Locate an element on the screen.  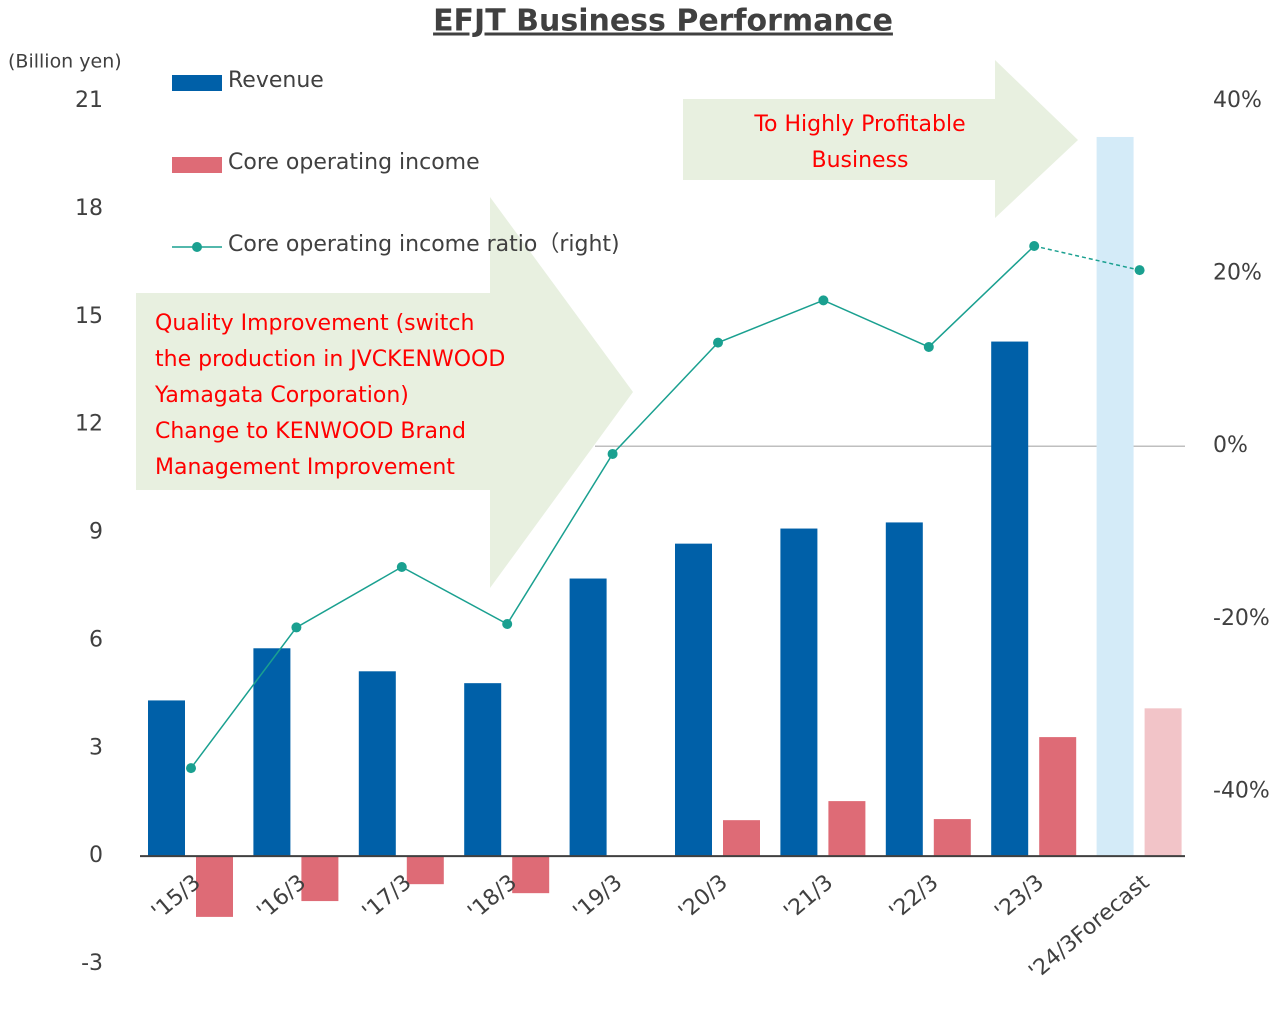
y-tick-label: 21 is located at coordinates (89, 100).